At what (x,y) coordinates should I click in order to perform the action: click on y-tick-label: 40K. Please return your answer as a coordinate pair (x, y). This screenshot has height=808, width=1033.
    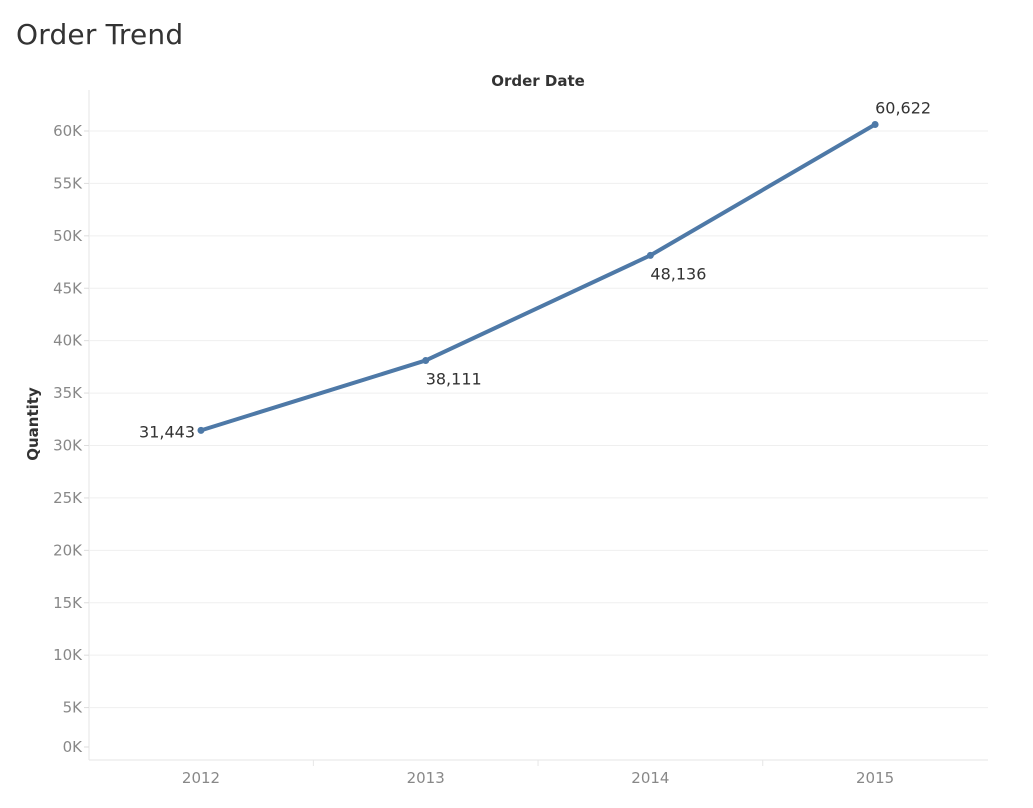
    Looking at the image, I should click on (68, 341).